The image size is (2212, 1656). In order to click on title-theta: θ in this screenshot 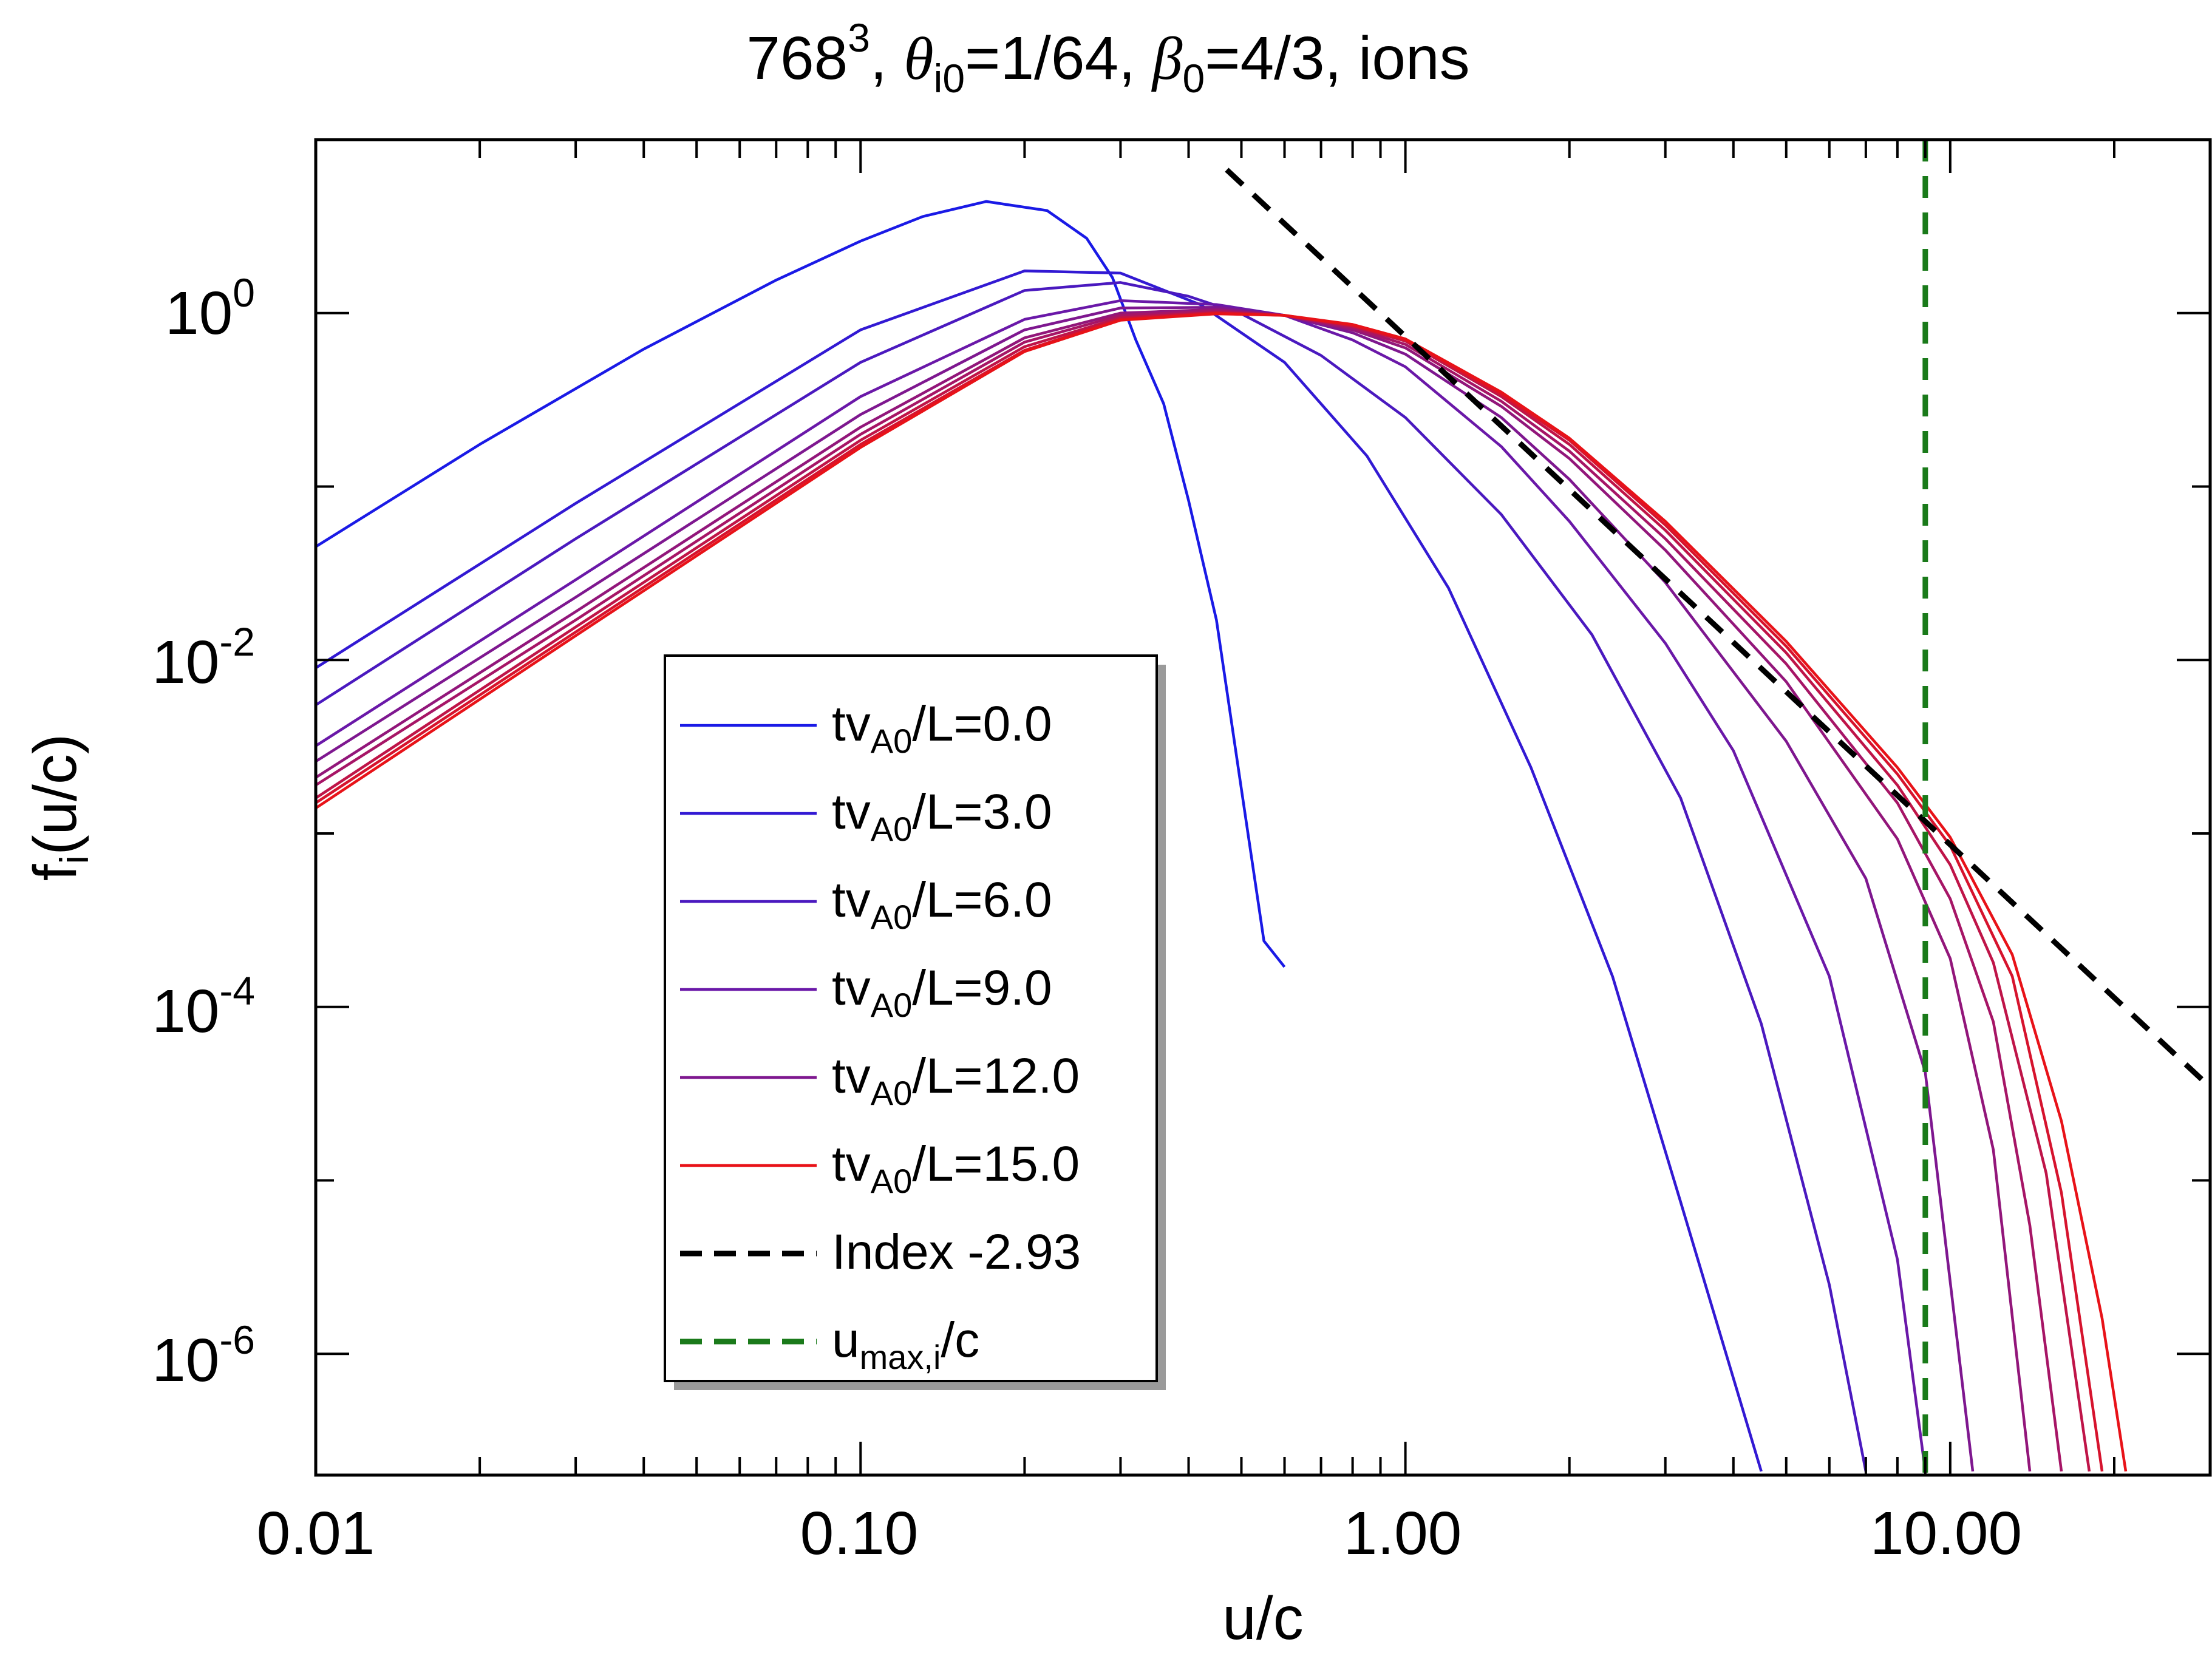, I will do `click(919, 58)`.